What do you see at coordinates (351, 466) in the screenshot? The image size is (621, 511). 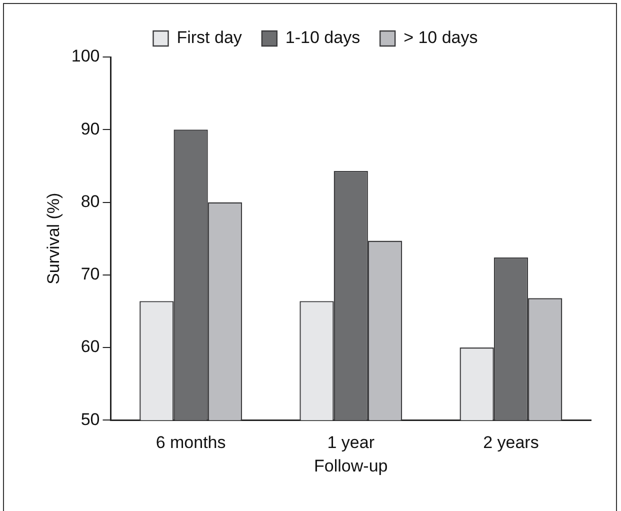 I see `x-axis-title: Follow-up` at bounding box center [351, 466].